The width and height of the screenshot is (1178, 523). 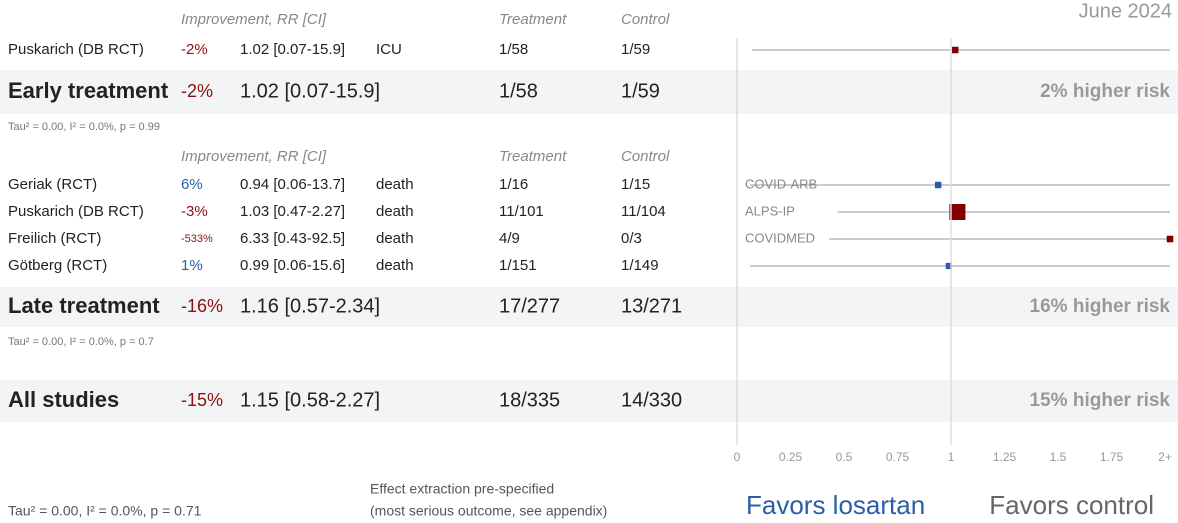 I want to click on treatment: 18/335, so click(x=529, y=400).